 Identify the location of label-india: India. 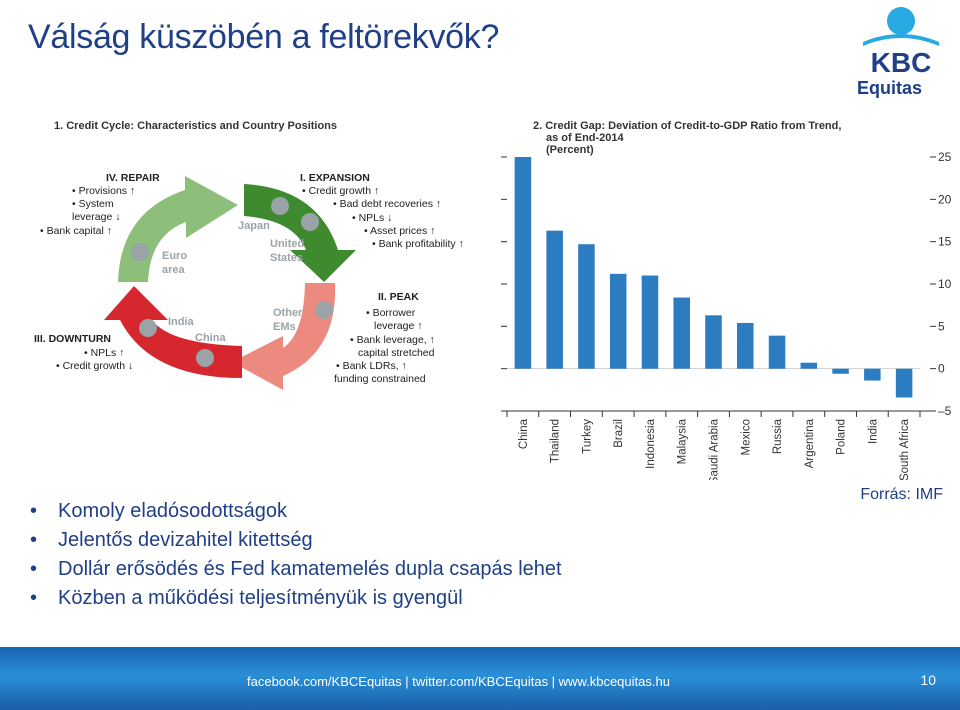
(181, 322).